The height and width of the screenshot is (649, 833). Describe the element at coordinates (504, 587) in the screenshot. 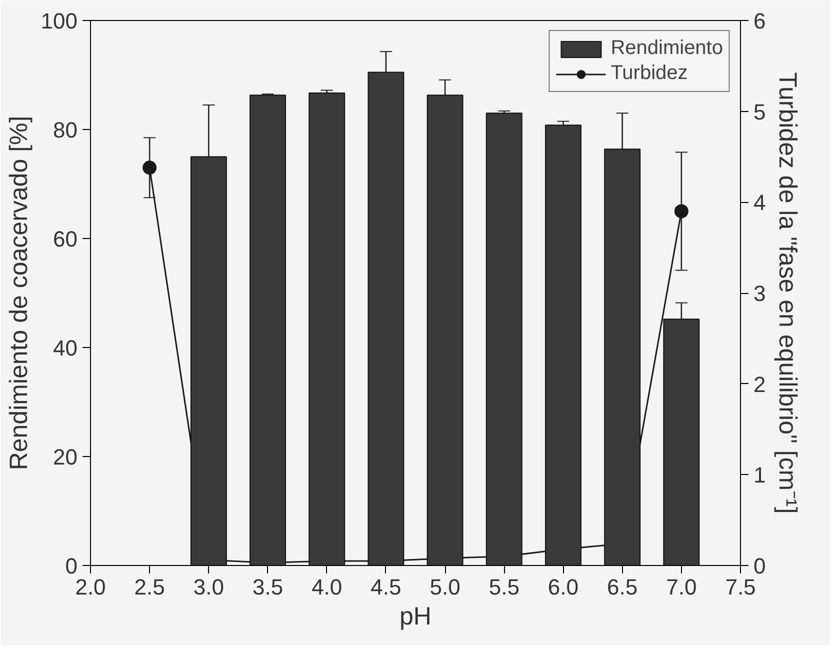

I see `x-tick-label: 5.5` at that location.